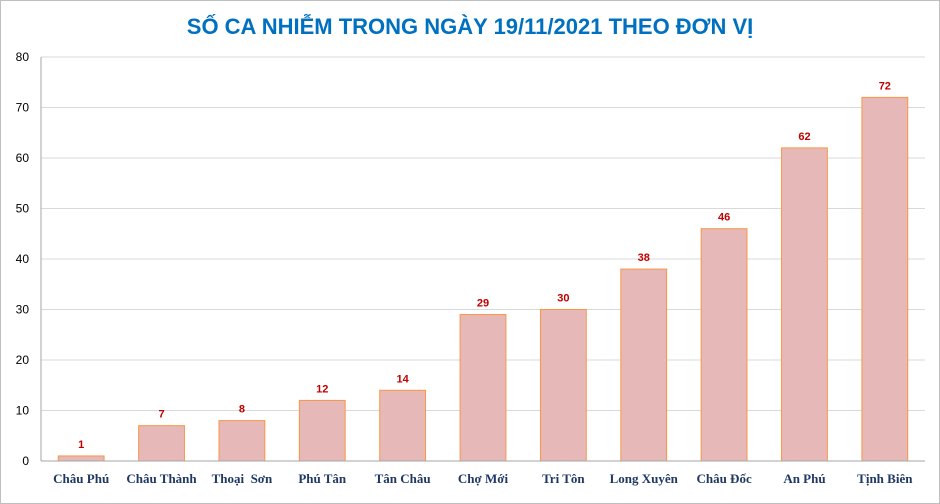  Describe the element at coordinates (804, 137) in the screenshot. I see `data-label: 62` at that location.